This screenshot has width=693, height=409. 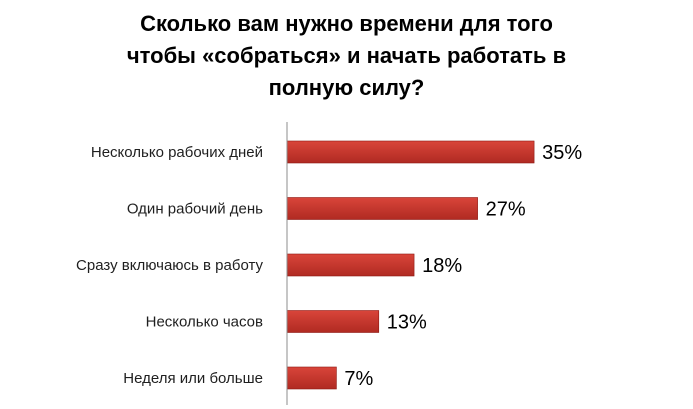 What do you see at coordinates (506, 210) in the screenshot?
I see `value-label: 27%` at bounding box center [506, 210].